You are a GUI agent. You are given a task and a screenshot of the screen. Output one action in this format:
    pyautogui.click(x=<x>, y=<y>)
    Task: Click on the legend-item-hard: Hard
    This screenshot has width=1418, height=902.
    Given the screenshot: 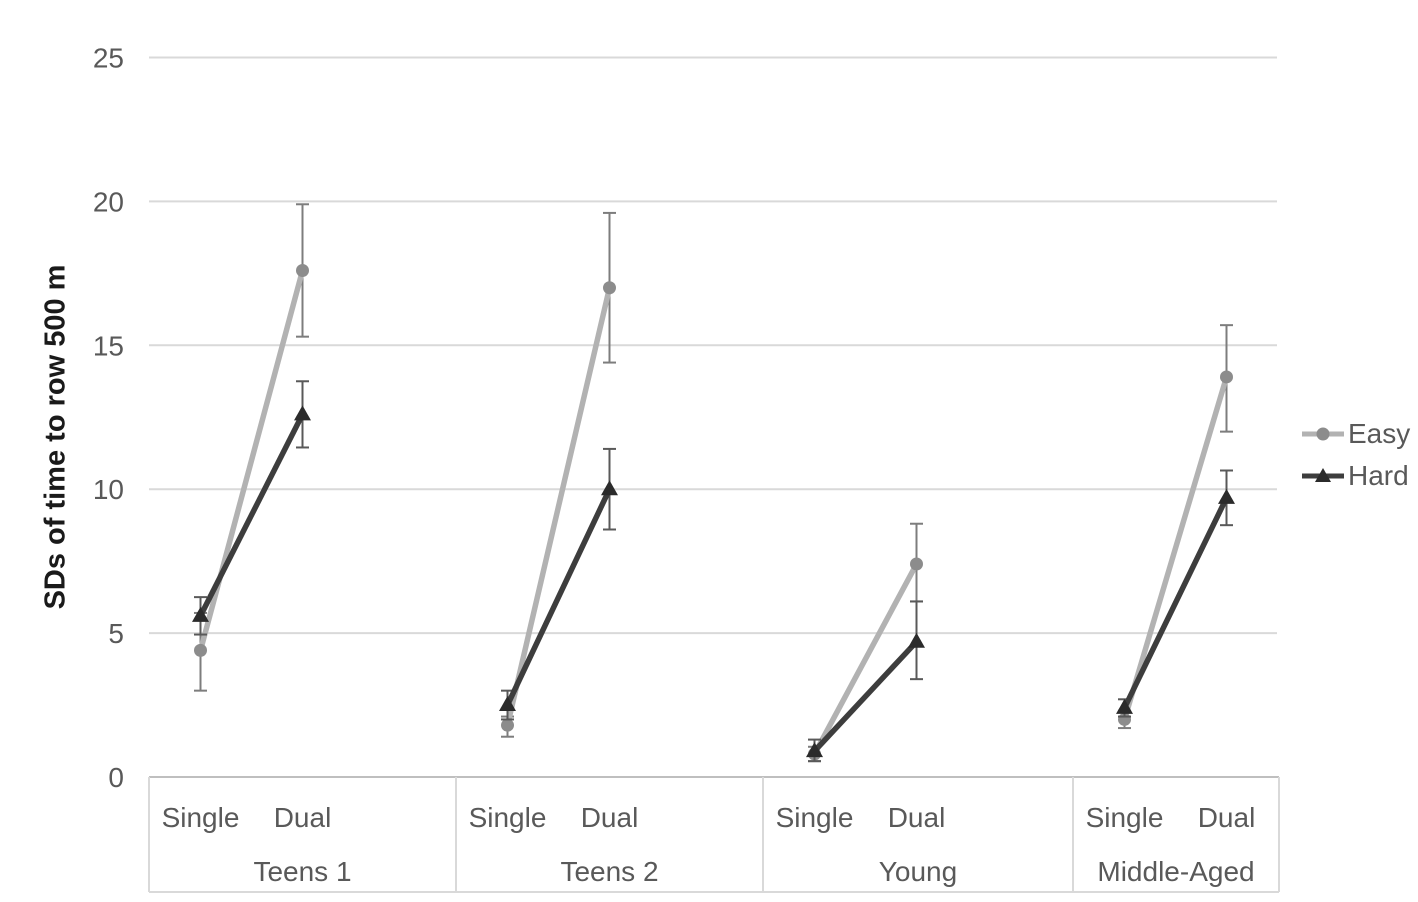 What is the action you would take?
    pyautogui.click(x=1355, y=476)
    